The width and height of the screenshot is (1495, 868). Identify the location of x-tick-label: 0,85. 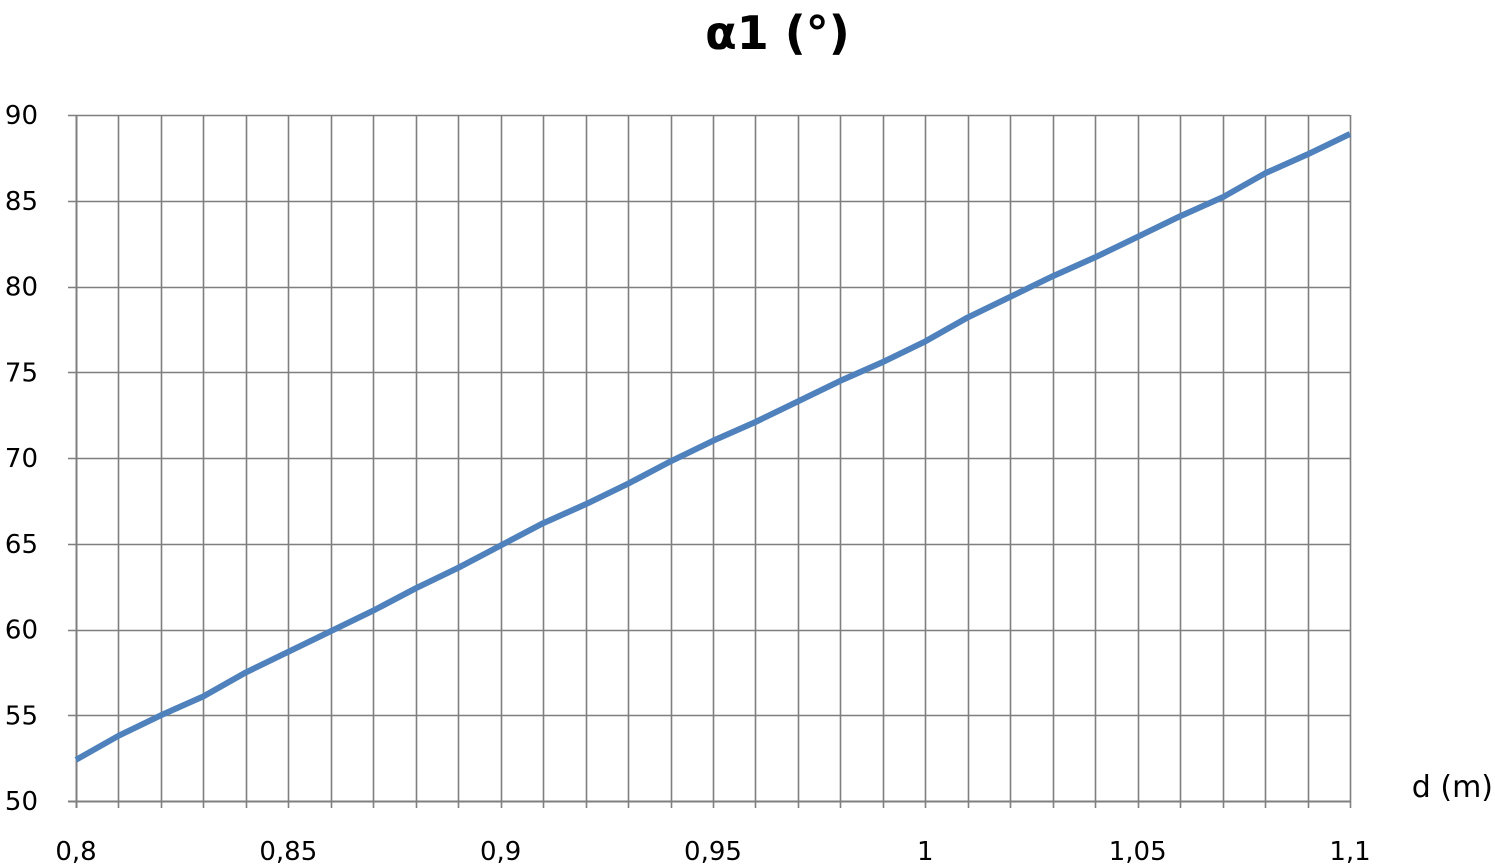
(288, 852).